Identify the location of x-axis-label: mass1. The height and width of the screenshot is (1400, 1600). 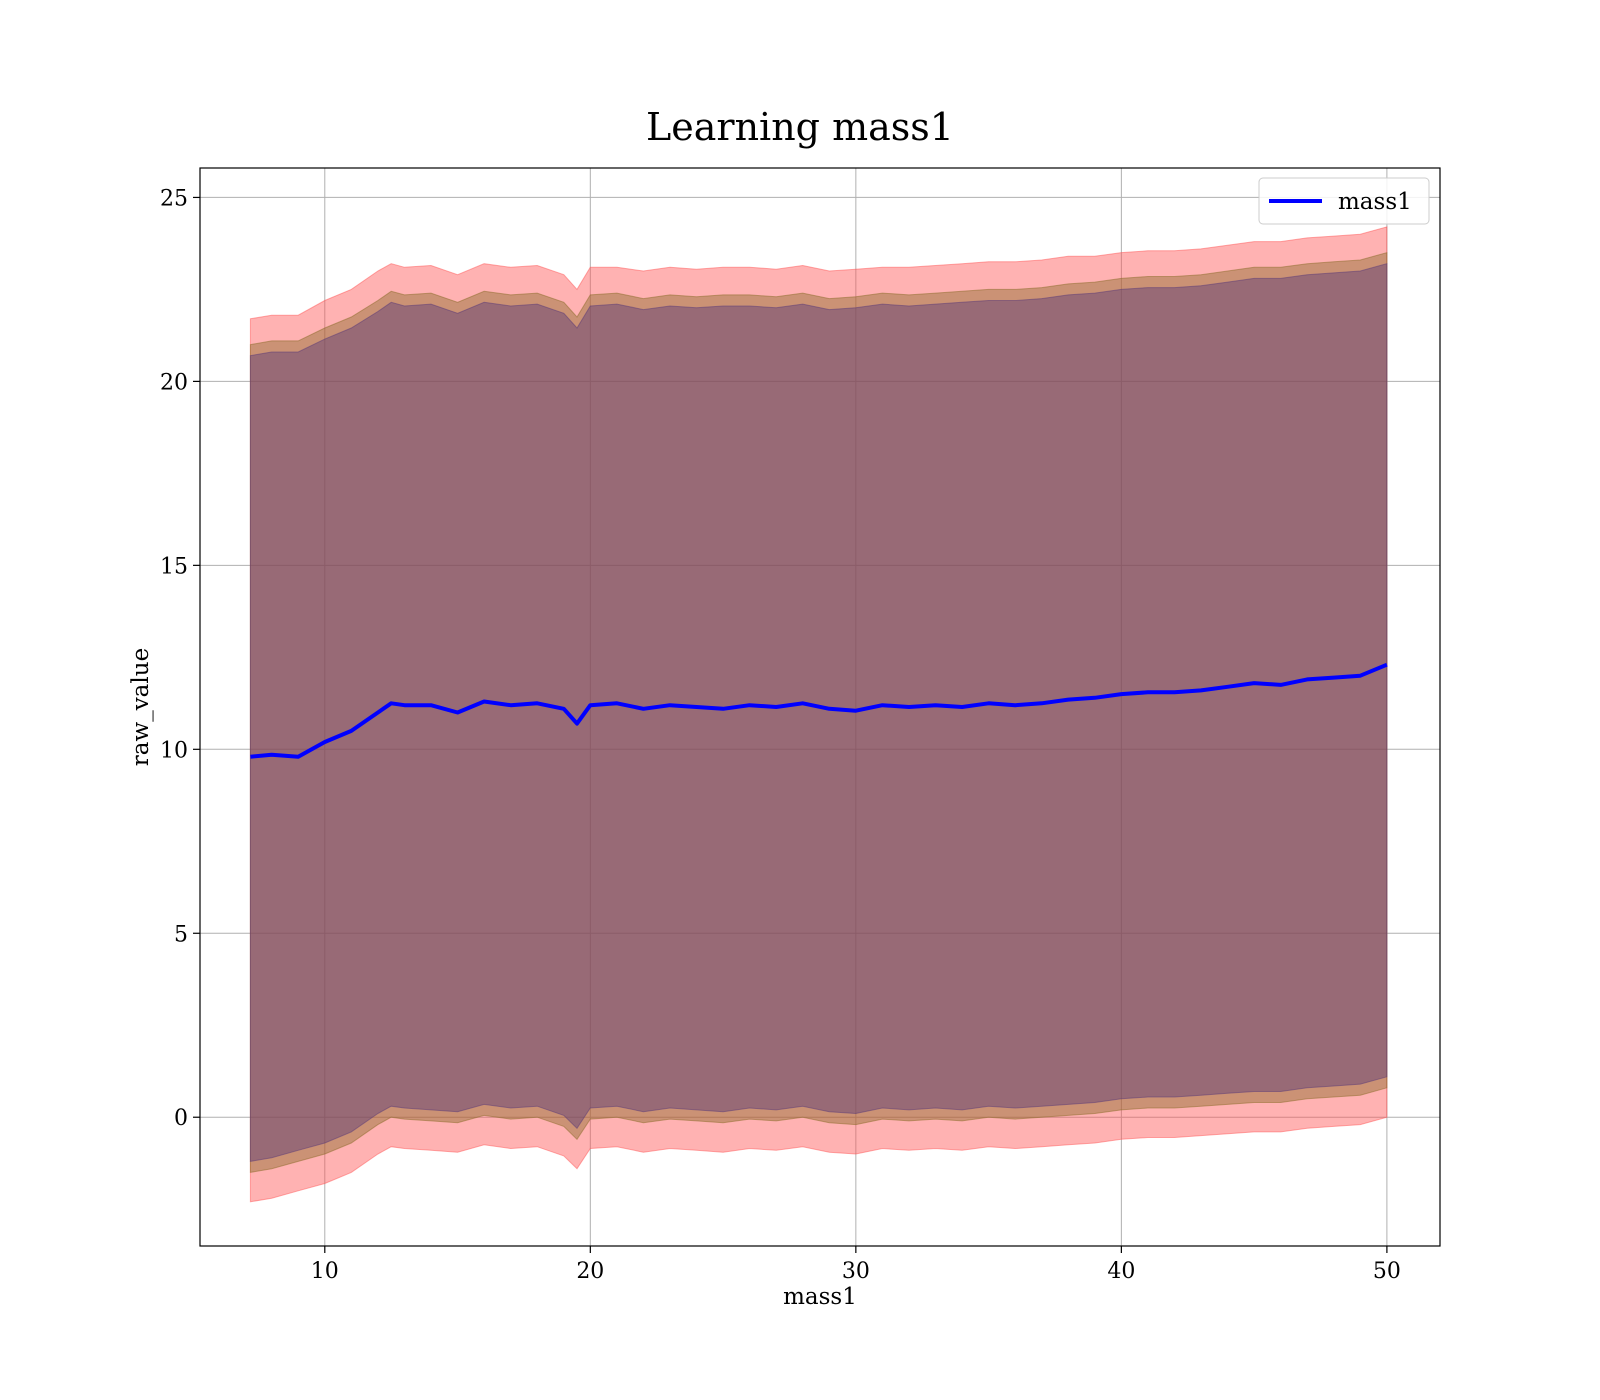
(820, 1297).